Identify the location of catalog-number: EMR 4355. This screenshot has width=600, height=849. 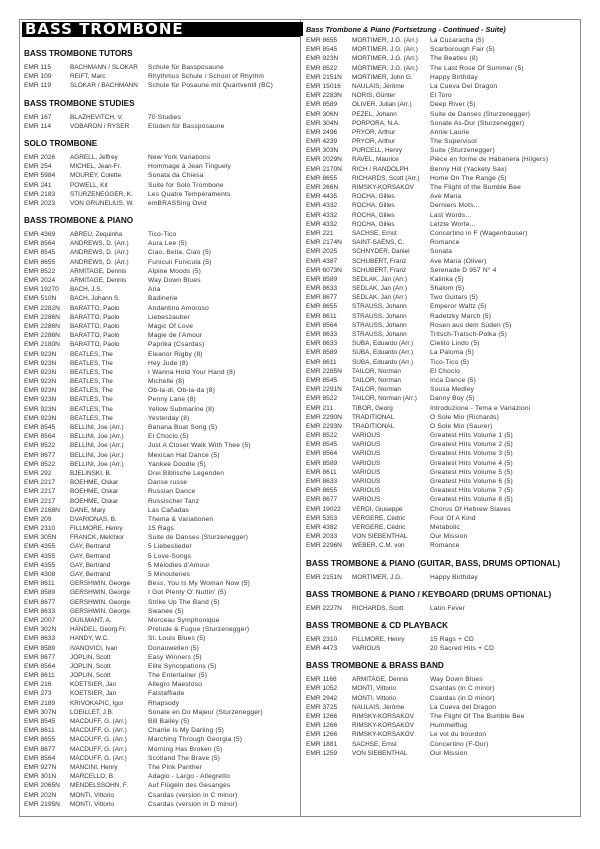
(40, 547).